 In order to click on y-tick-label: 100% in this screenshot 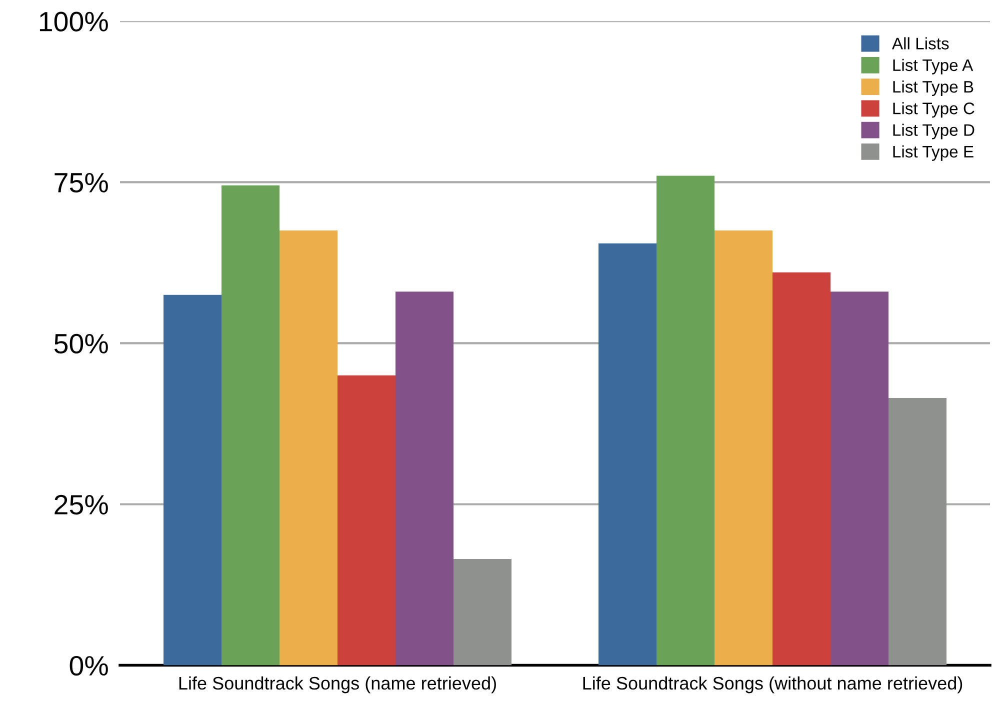, I will do `click(74, 22)`.